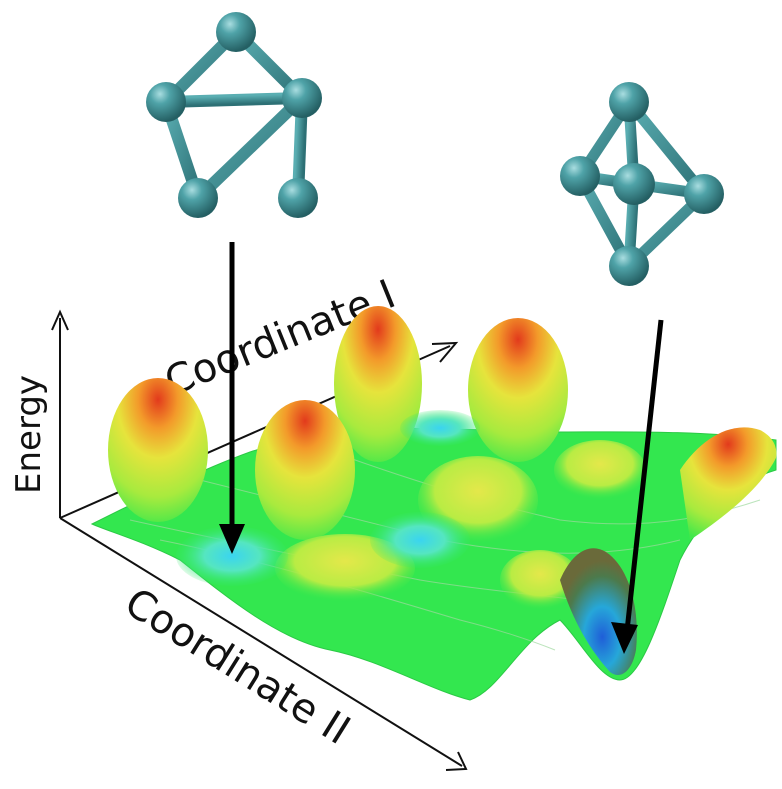 This screenshot has height=789, width=782. Describe the element at coordinates (29, 434) in the screenshot. I see `energy-axis-label: Energy` at that location.